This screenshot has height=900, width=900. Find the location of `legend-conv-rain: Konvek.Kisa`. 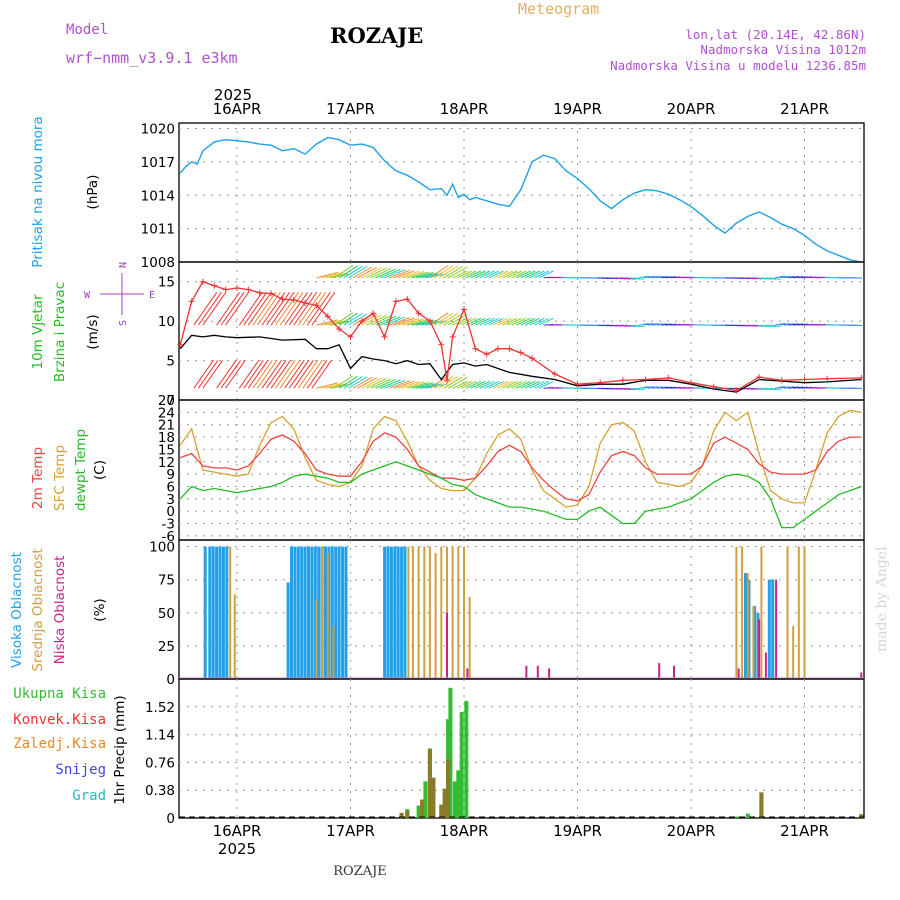

legend-conv-rain: Konvek.Kisa is located at coordinates (59, 720).